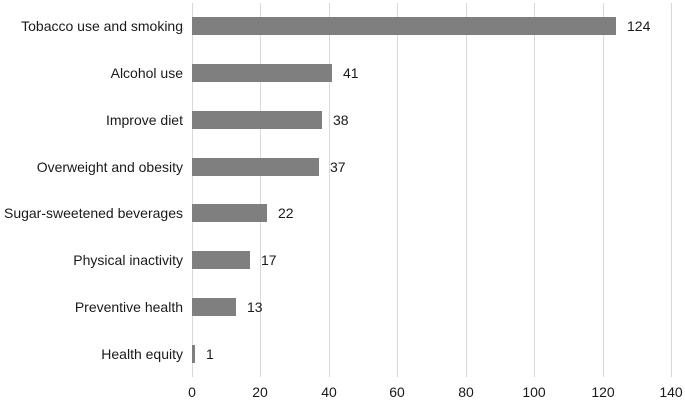 The image size is (685, 404). I want to click on value-label: 124, so click(639, 26).